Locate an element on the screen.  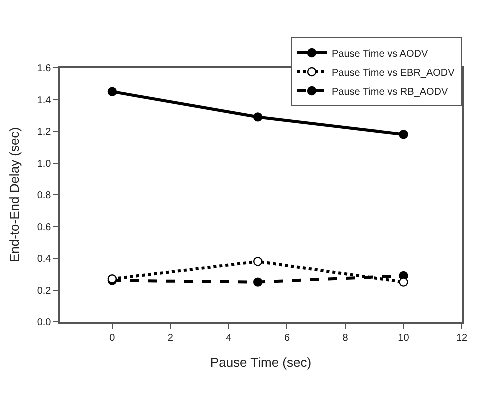
legend-label: Pause Time vs AODV is located at coordinates (380, 54).